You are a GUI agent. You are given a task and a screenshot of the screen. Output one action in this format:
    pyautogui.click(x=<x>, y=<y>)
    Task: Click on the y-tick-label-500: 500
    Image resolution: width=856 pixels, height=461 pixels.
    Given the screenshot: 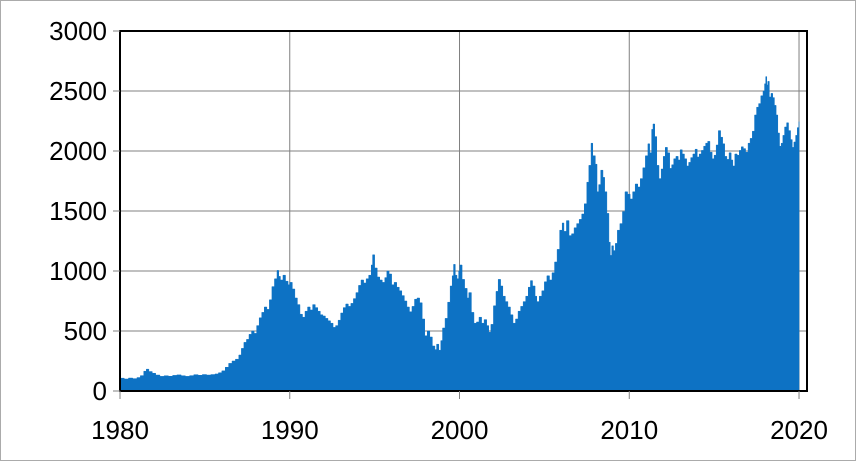 What is the action you would take?
    pyautogui.click(x=85, y=331)
    